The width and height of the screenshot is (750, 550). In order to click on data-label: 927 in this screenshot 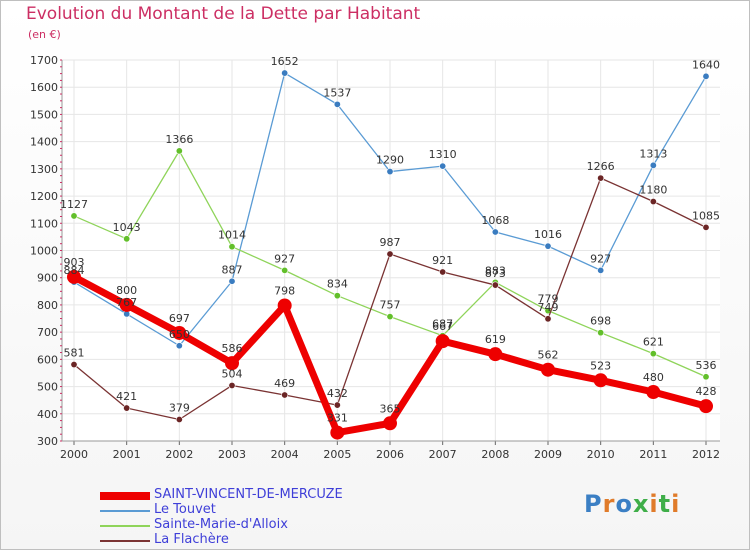, I will do `click(600, 258)`.